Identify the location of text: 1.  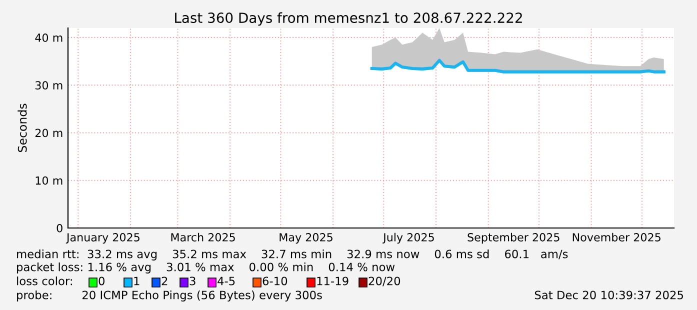
(137, 281).